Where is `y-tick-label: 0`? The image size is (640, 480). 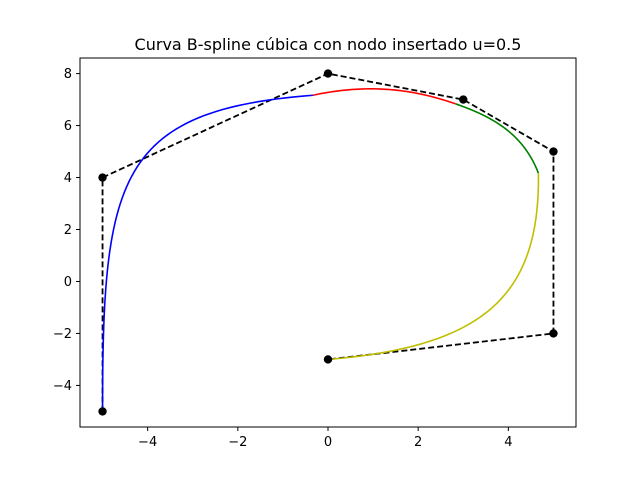
y-tick-label: 0 is located at coordinates (68, 282).